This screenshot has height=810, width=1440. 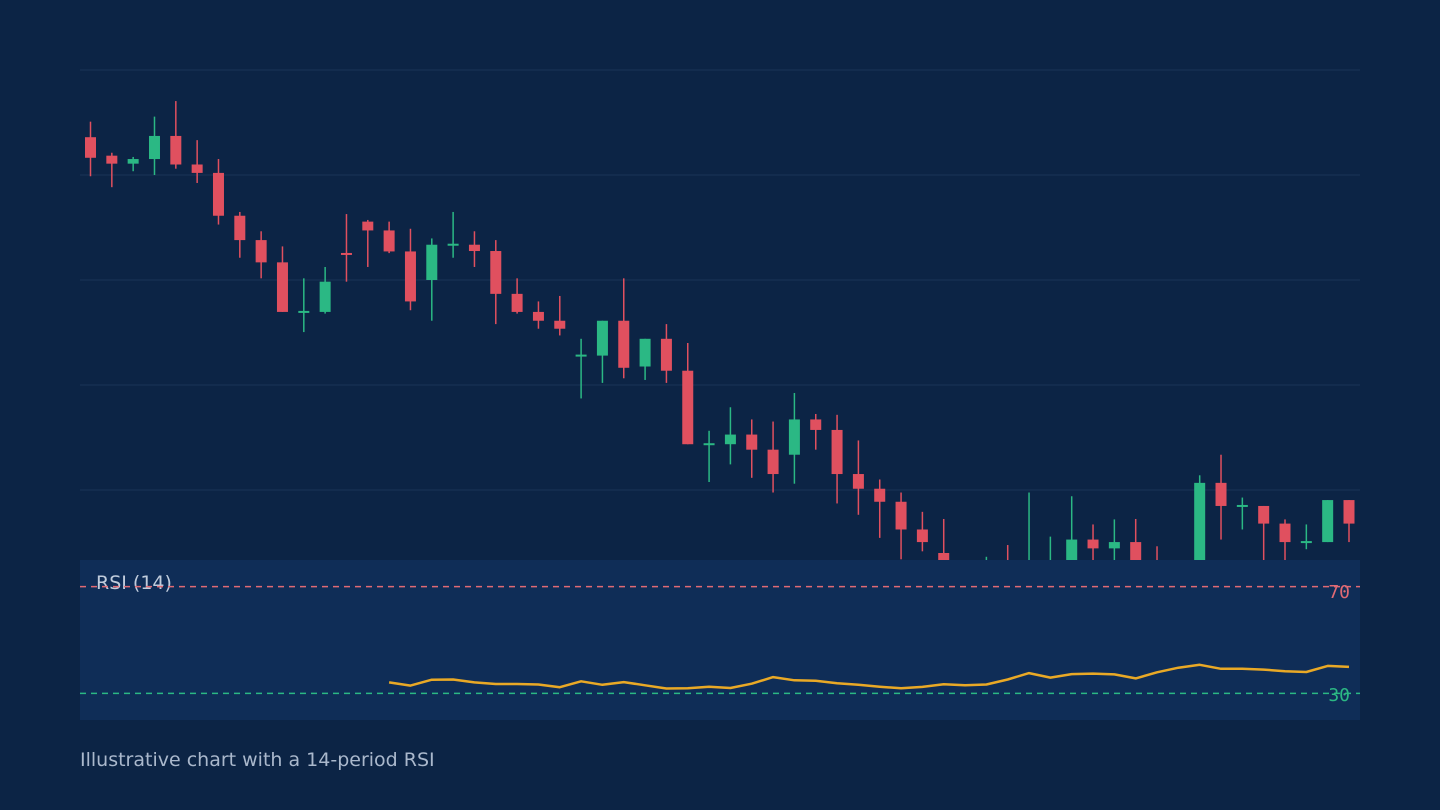 I want to click on chart-caption: Illustrative chart with a 14-period RSI, so click(x=257, y=760).